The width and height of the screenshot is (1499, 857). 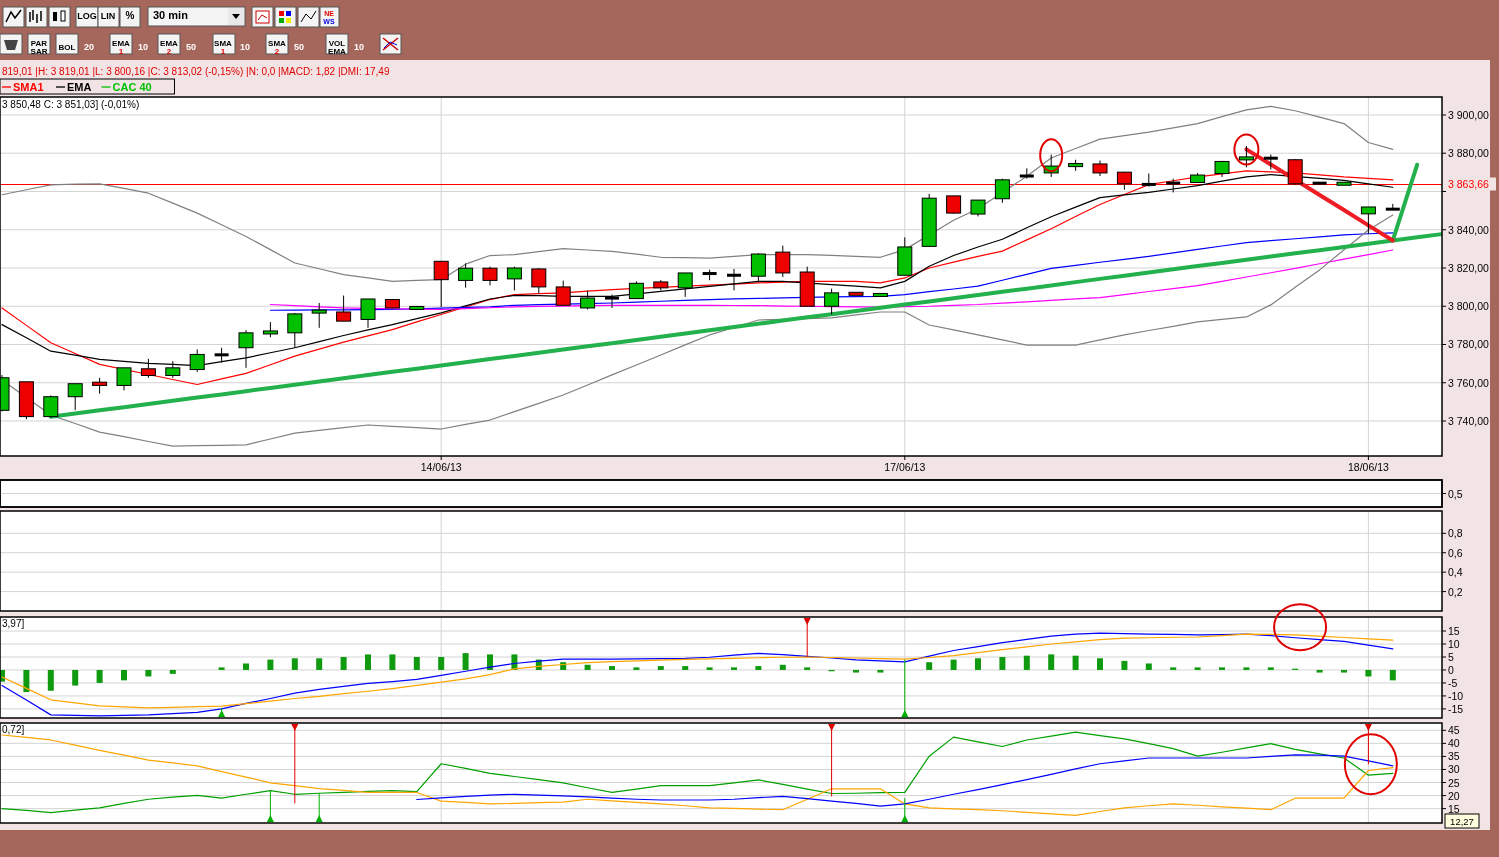 I want to click on y-tick-label: -15, so click(x=1456, y=708).